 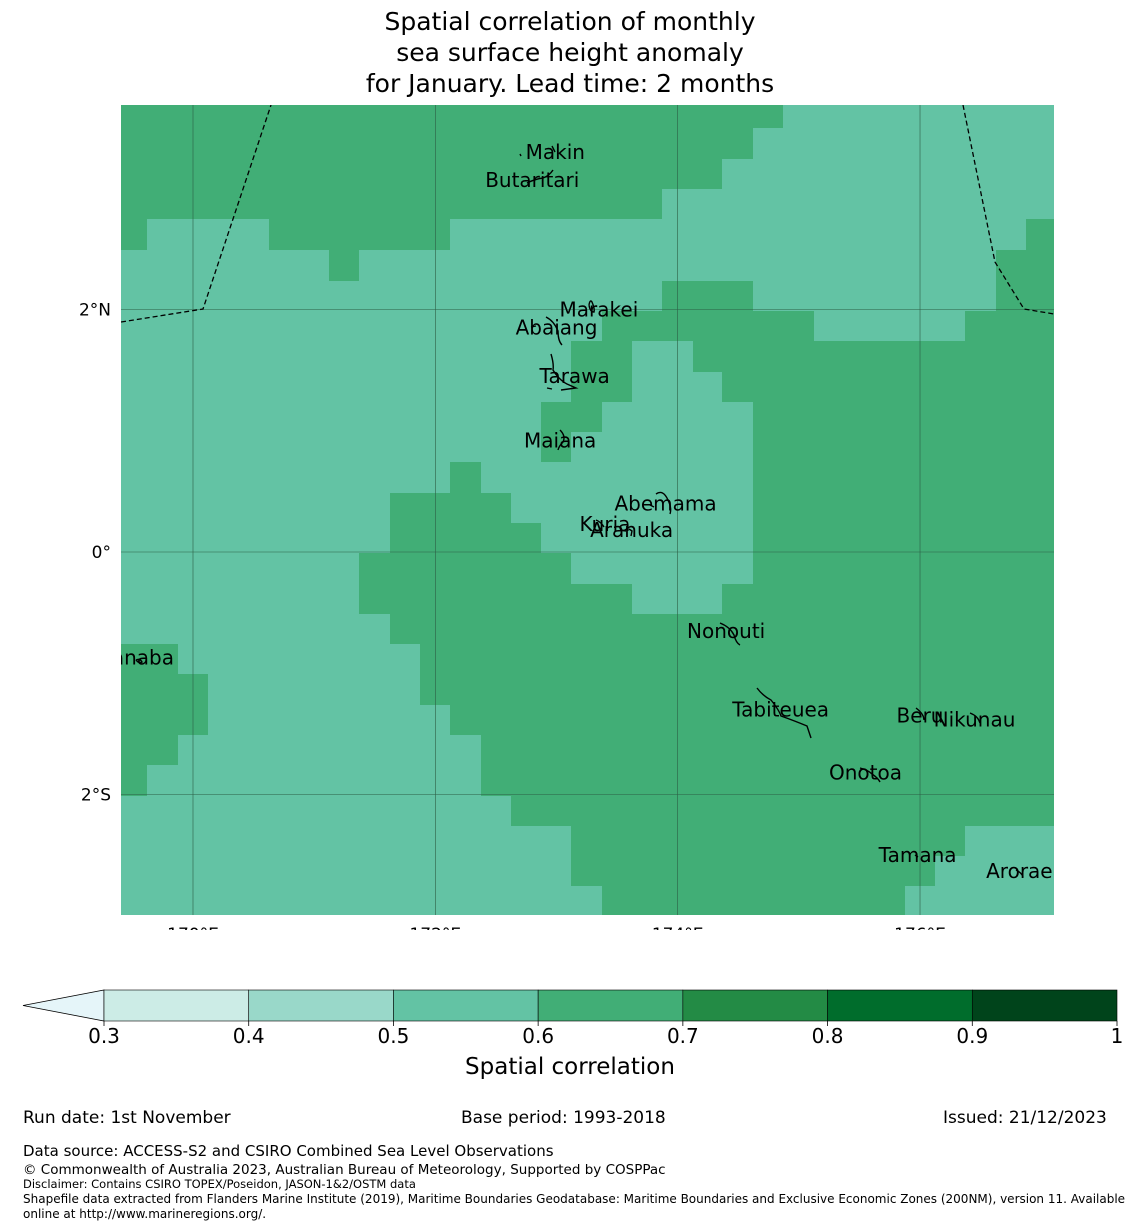 What do you see at coordinates (1025, 1118) in the screenshot?
I see `issued-date: Issued: 21/12/2023` at bounding box center [1025, 1118].